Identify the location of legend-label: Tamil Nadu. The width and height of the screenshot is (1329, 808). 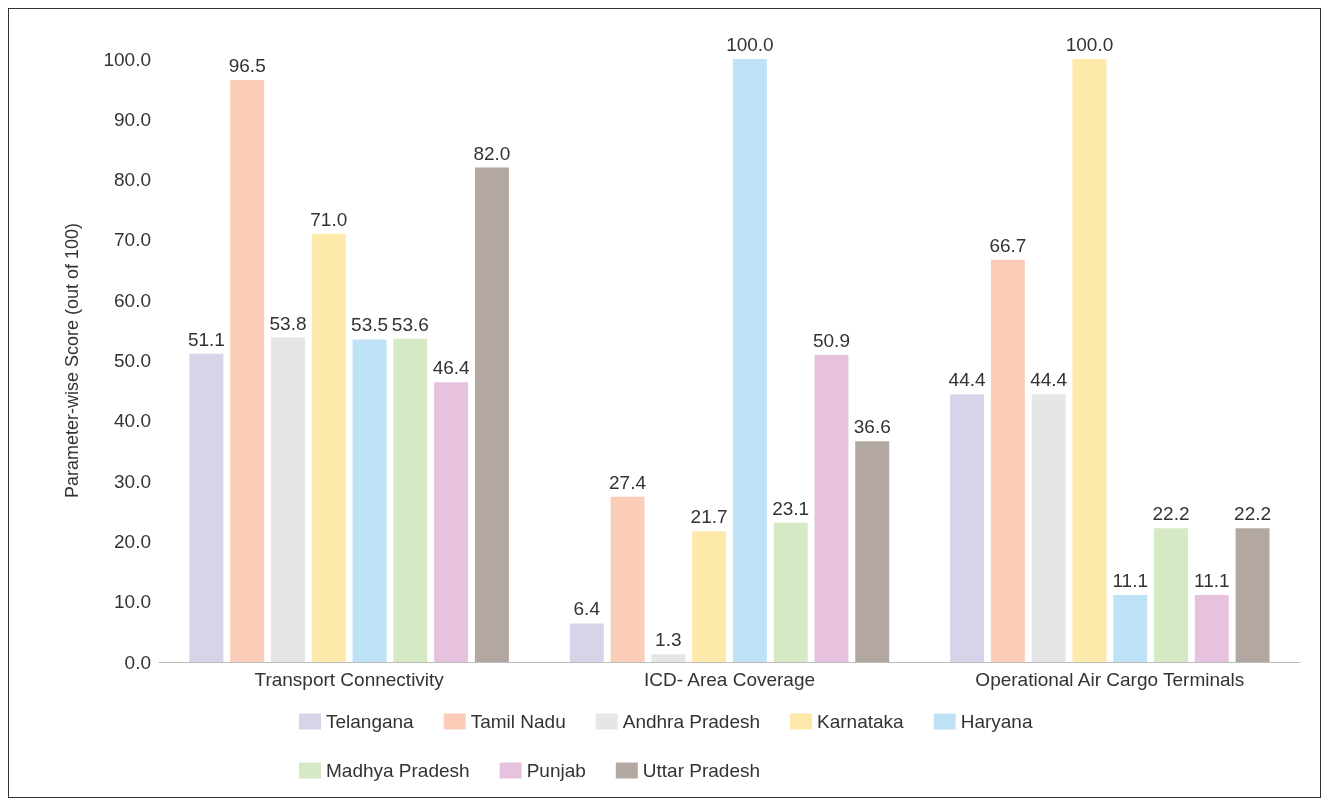
(518, 721).